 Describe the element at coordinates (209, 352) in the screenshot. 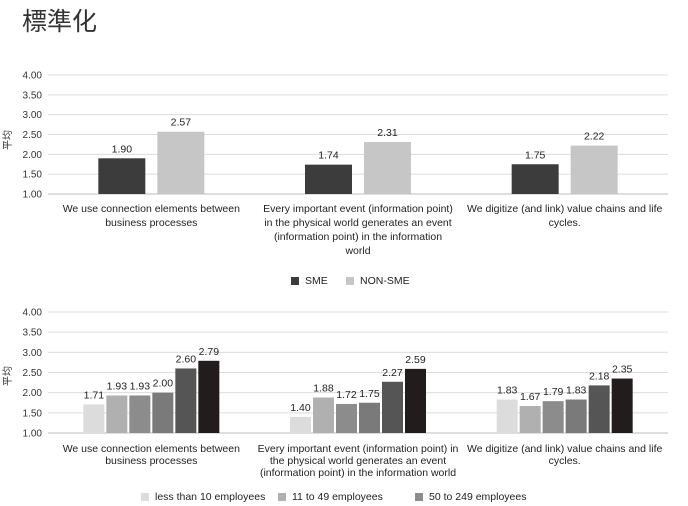

I see `data-label: 2.79` at that location.